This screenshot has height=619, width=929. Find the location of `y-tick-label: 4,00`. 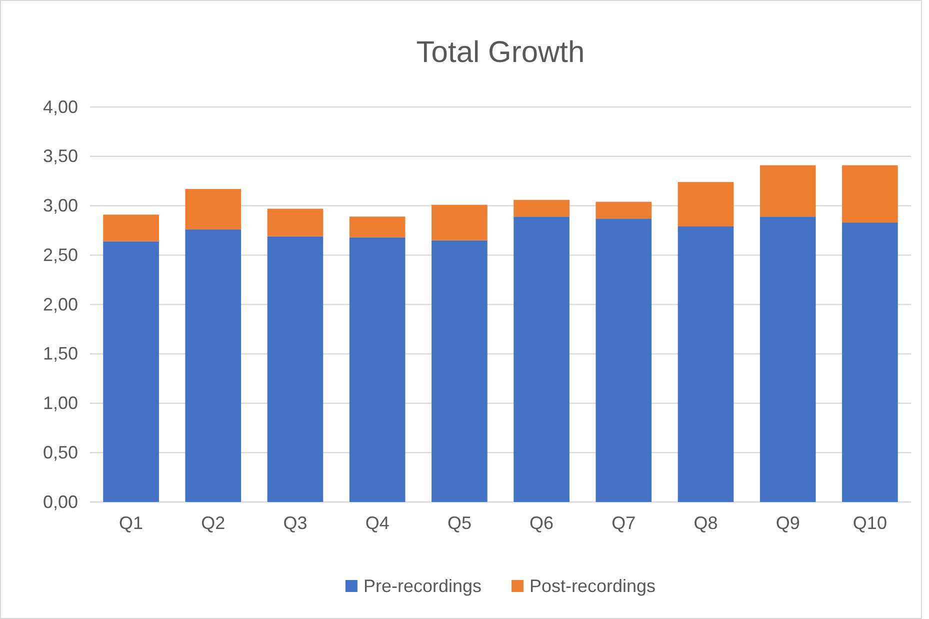

y-tick-label: 4,00 is located at coordinates (60, 106).